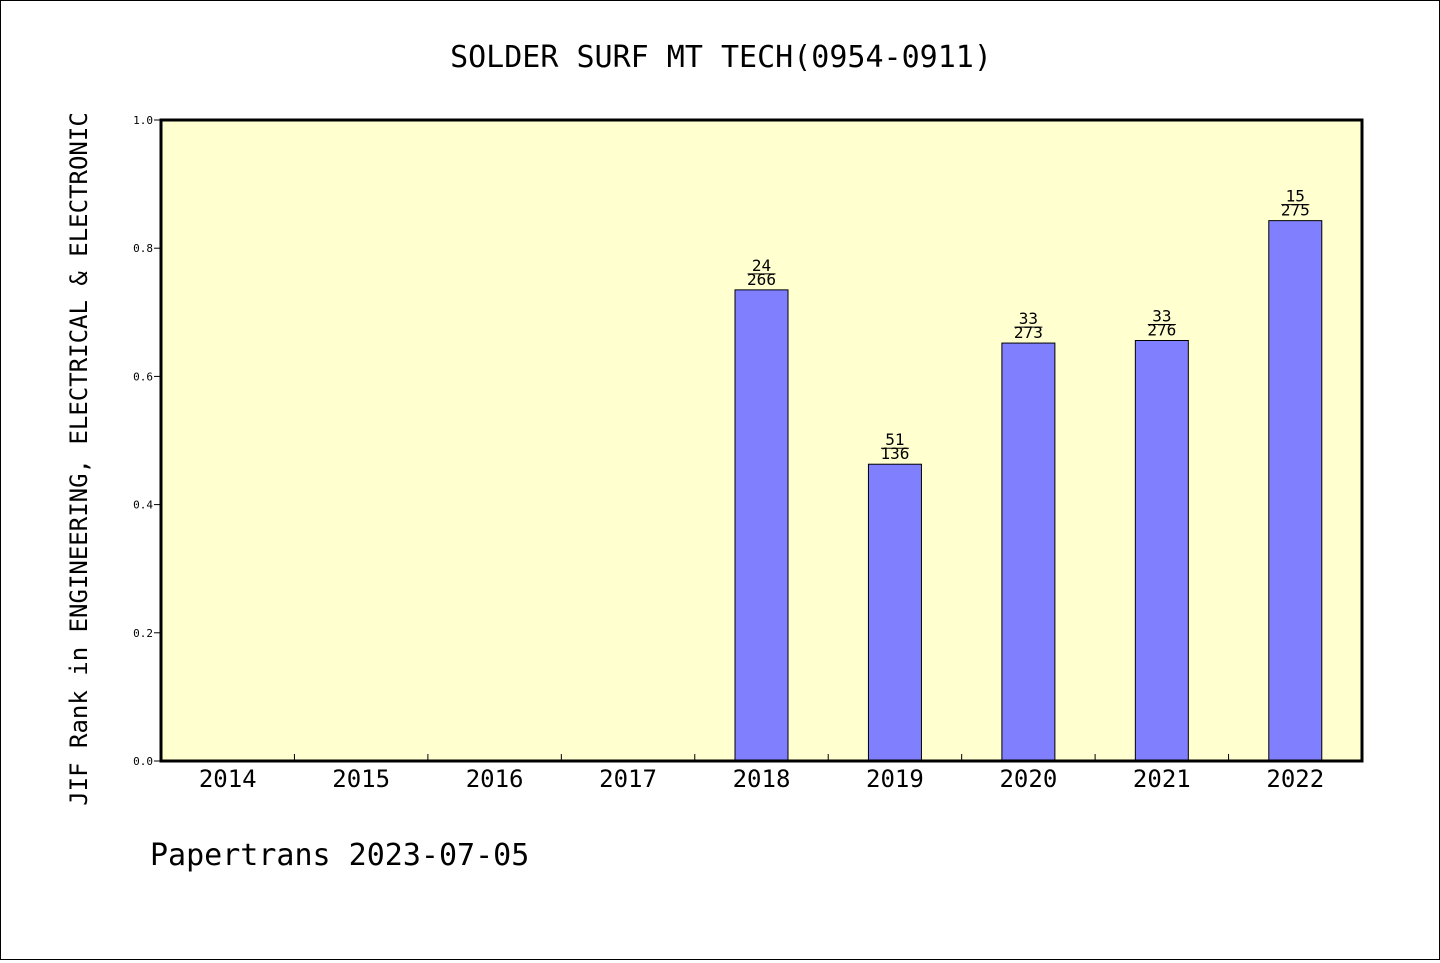  What do you see at coordinates (1162, 779) in the screenshot?
I see `x-tick-label: 2021` at bounding box center [1162, 779].